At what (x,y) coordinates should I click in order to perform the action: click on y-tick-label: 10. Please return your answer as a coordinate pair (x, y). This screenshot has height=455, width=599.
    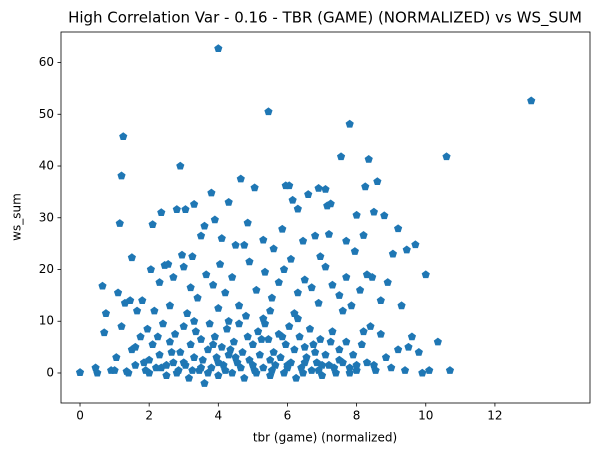
    Looking at the image, I should click on (46, 321).